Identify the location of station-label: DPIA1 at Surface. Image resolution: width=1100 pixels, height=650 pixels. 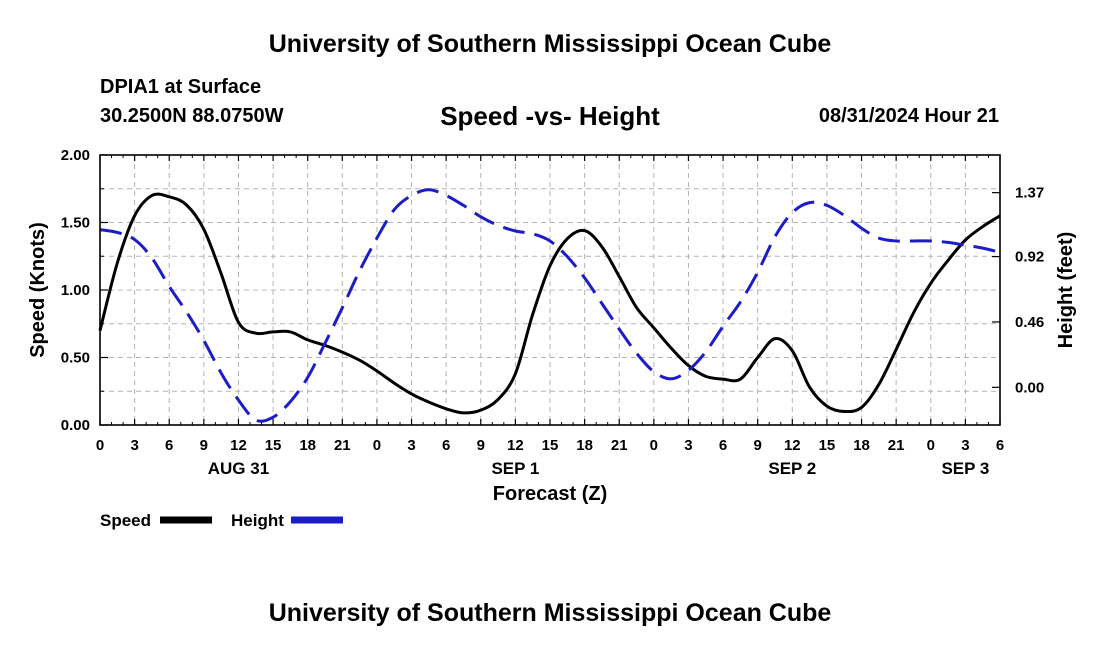
(181, 87).